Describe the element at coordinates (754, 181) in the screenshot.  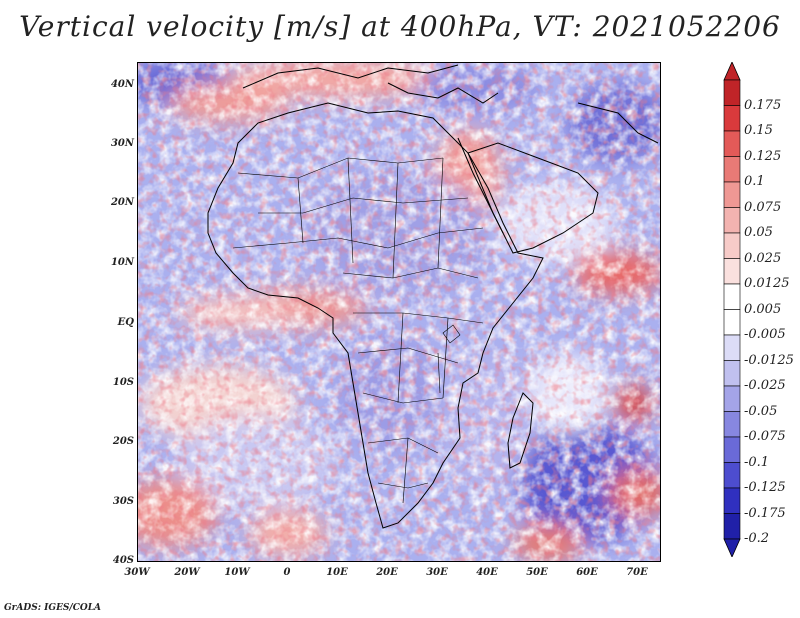
I see `colorbar-label: 0.1` at that location.